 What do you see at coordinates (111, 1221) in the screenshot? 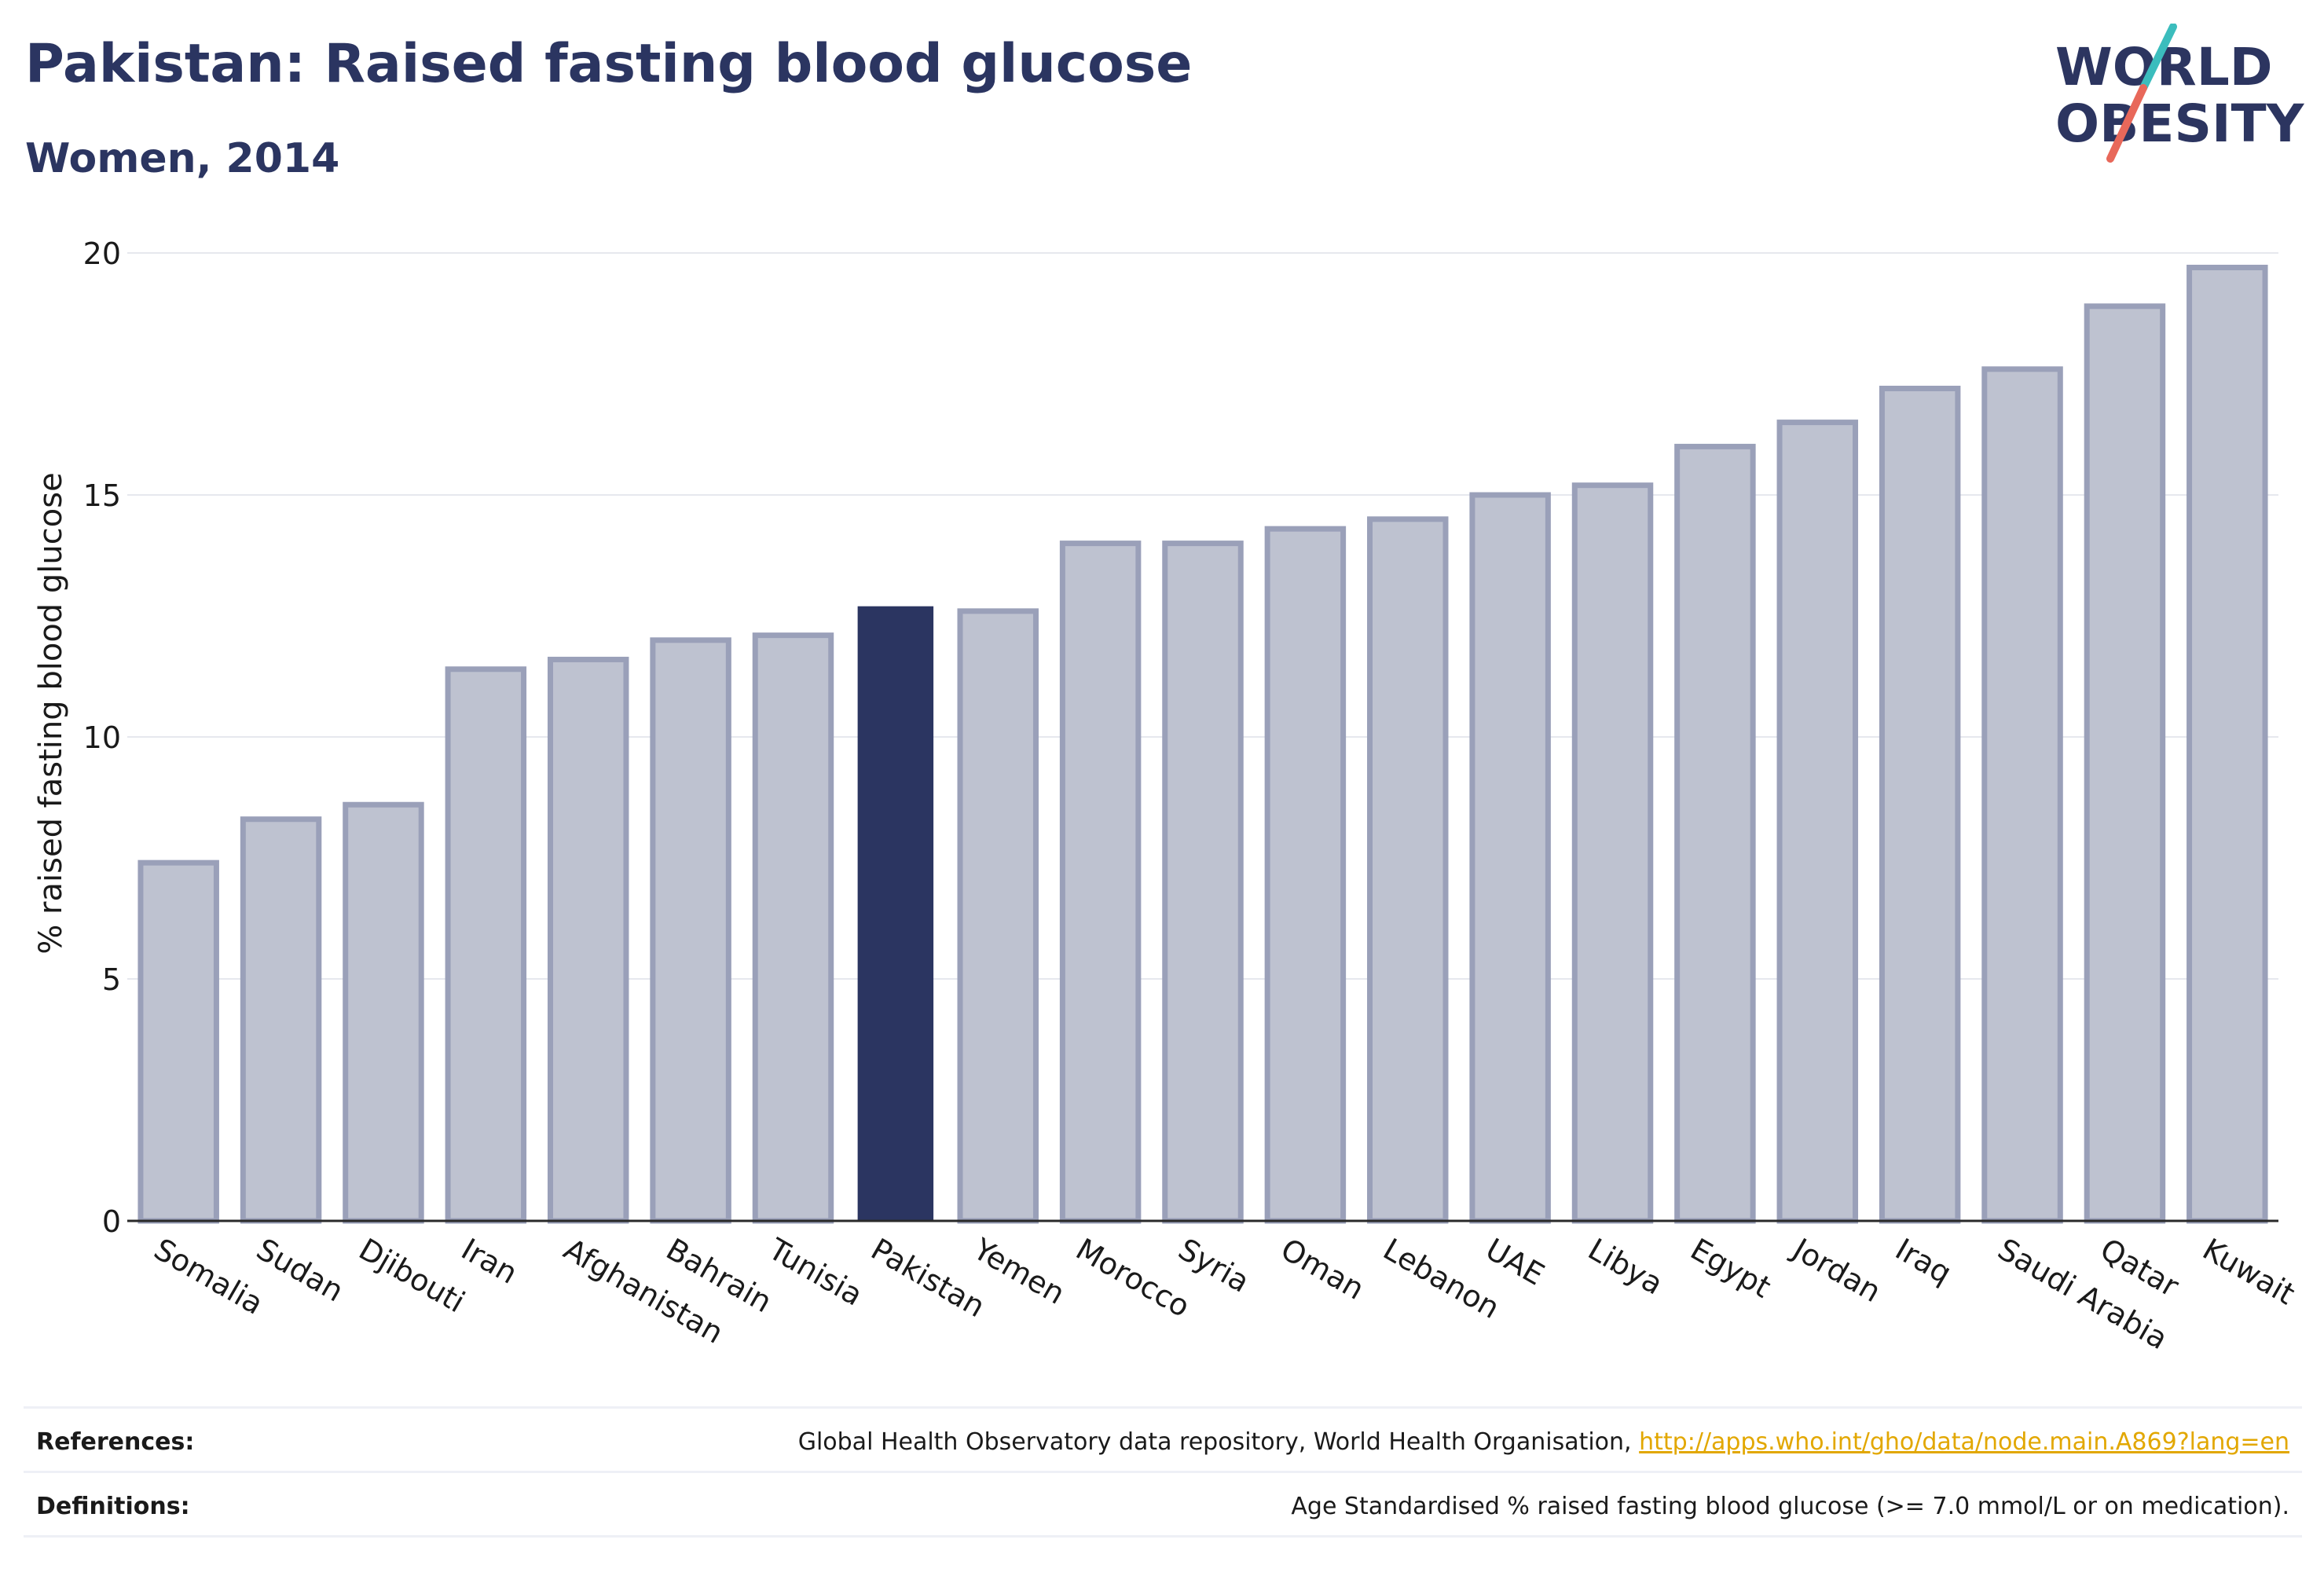
I see `y-tick-label: 0` at bounding box center [111, 1221].